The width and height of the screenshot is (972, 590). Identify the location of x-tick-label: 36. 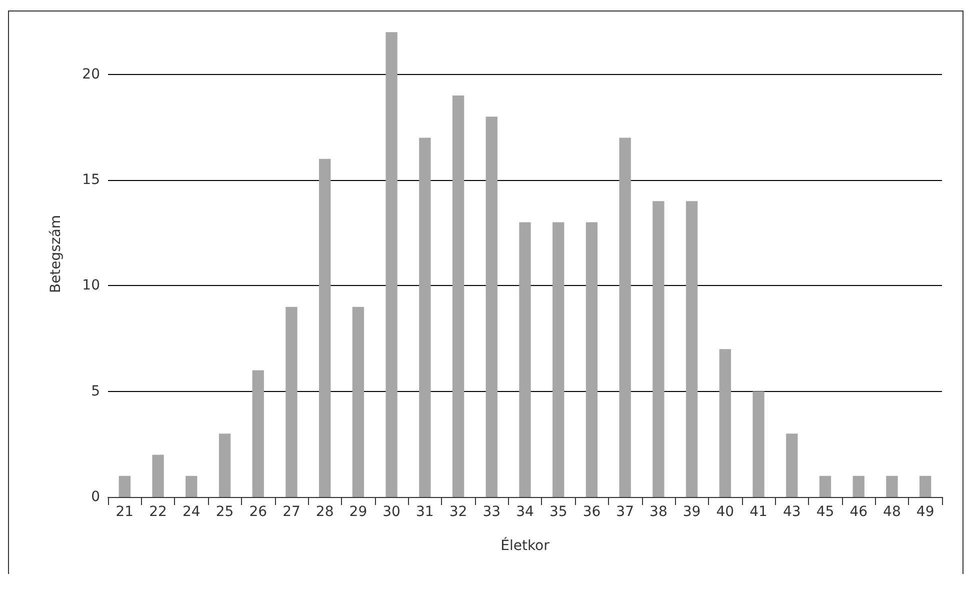
(591, 512).